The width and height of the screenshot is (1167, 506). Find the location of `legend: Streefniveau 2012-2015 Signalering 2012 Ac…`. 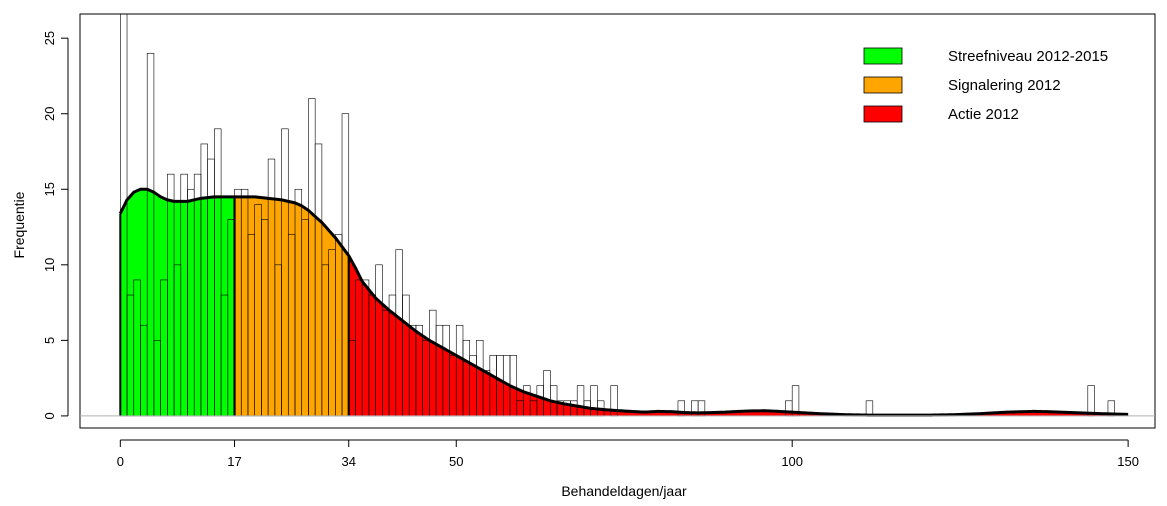

legend: Streefniveau 2012-2015 Signalering 2012 Ac… is located at coordinates (985, 85).